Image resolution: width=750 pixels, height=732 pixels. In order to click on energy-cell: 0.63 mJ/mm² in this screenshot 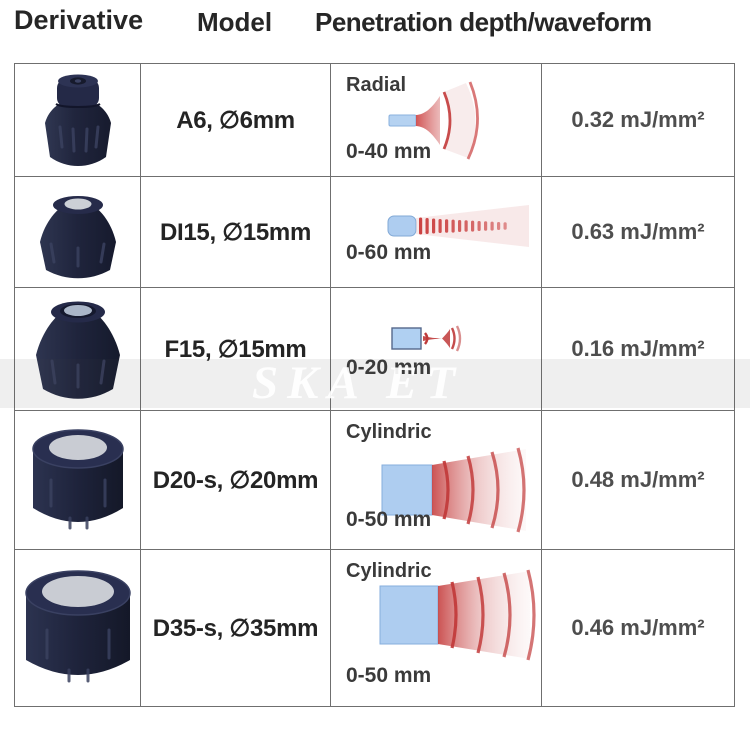, I will do `click(638, 232)`.